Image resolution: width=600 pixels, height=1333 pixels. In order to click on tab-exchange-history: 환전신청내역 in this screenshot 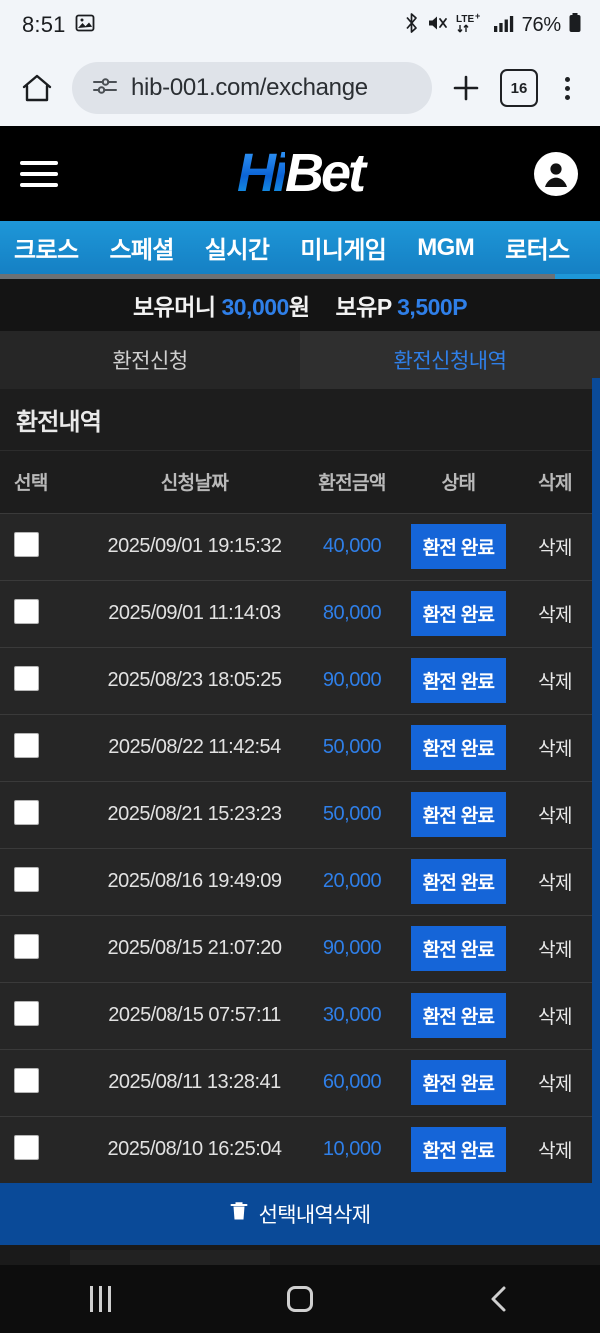, I will do `click(450, 360)`.